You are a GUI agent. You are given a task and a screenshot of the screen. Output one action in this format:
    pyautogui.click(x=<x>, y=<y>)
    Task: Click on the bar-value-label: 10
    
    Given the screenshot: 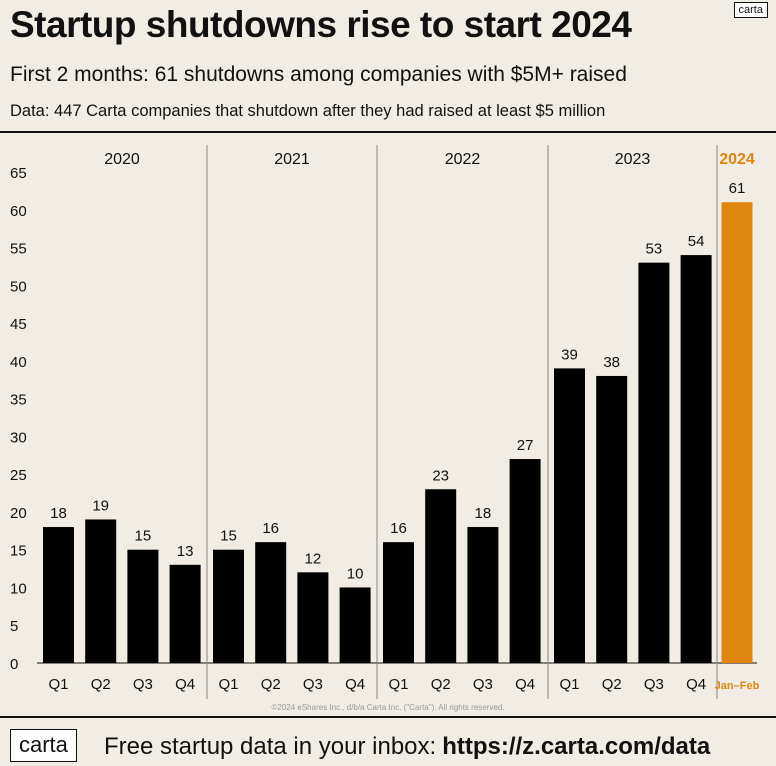 What is the action you would take?
    pyautogui.click(x=355, y=573)
    